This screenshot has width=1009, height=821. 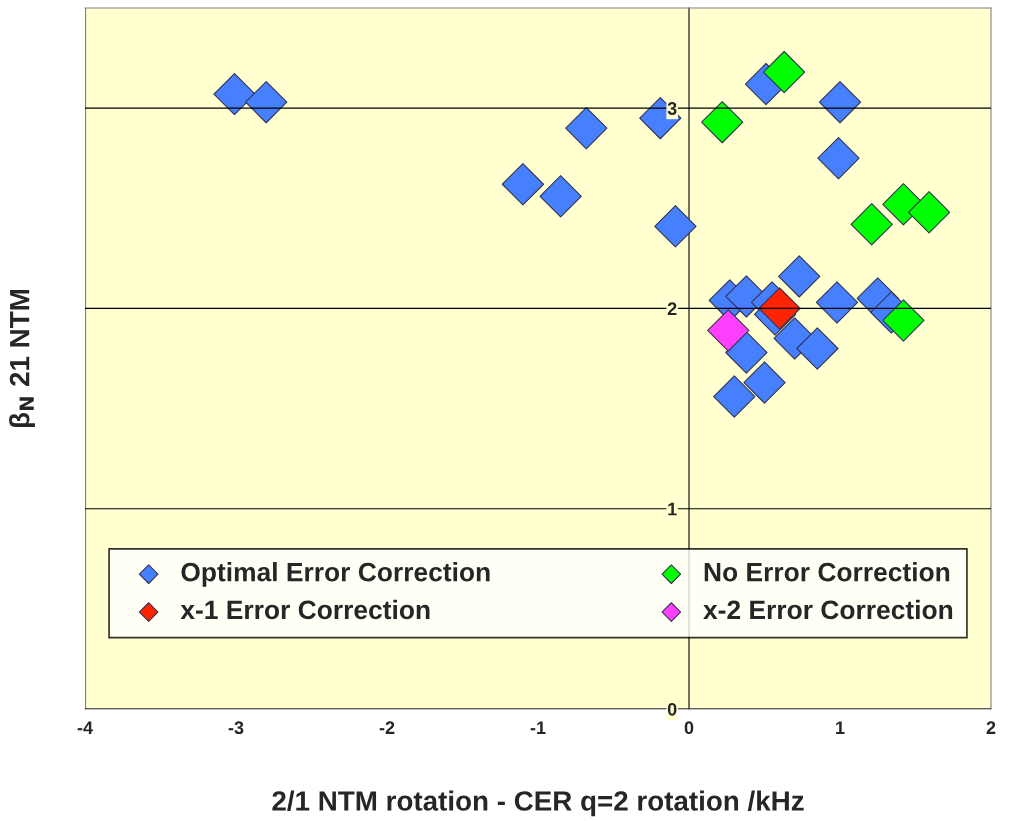 What do you see at coordinates (689, 728) in the screenshot?
I see `x-tick-label: 0` at bounding box center [689, 728].